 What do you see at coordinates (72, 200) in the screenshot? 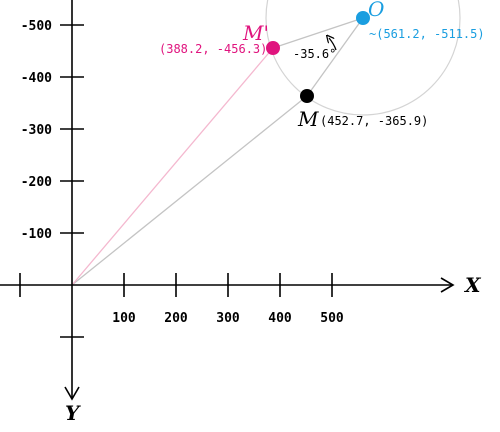
I see `y-axis` at bounding box center [72, 200].